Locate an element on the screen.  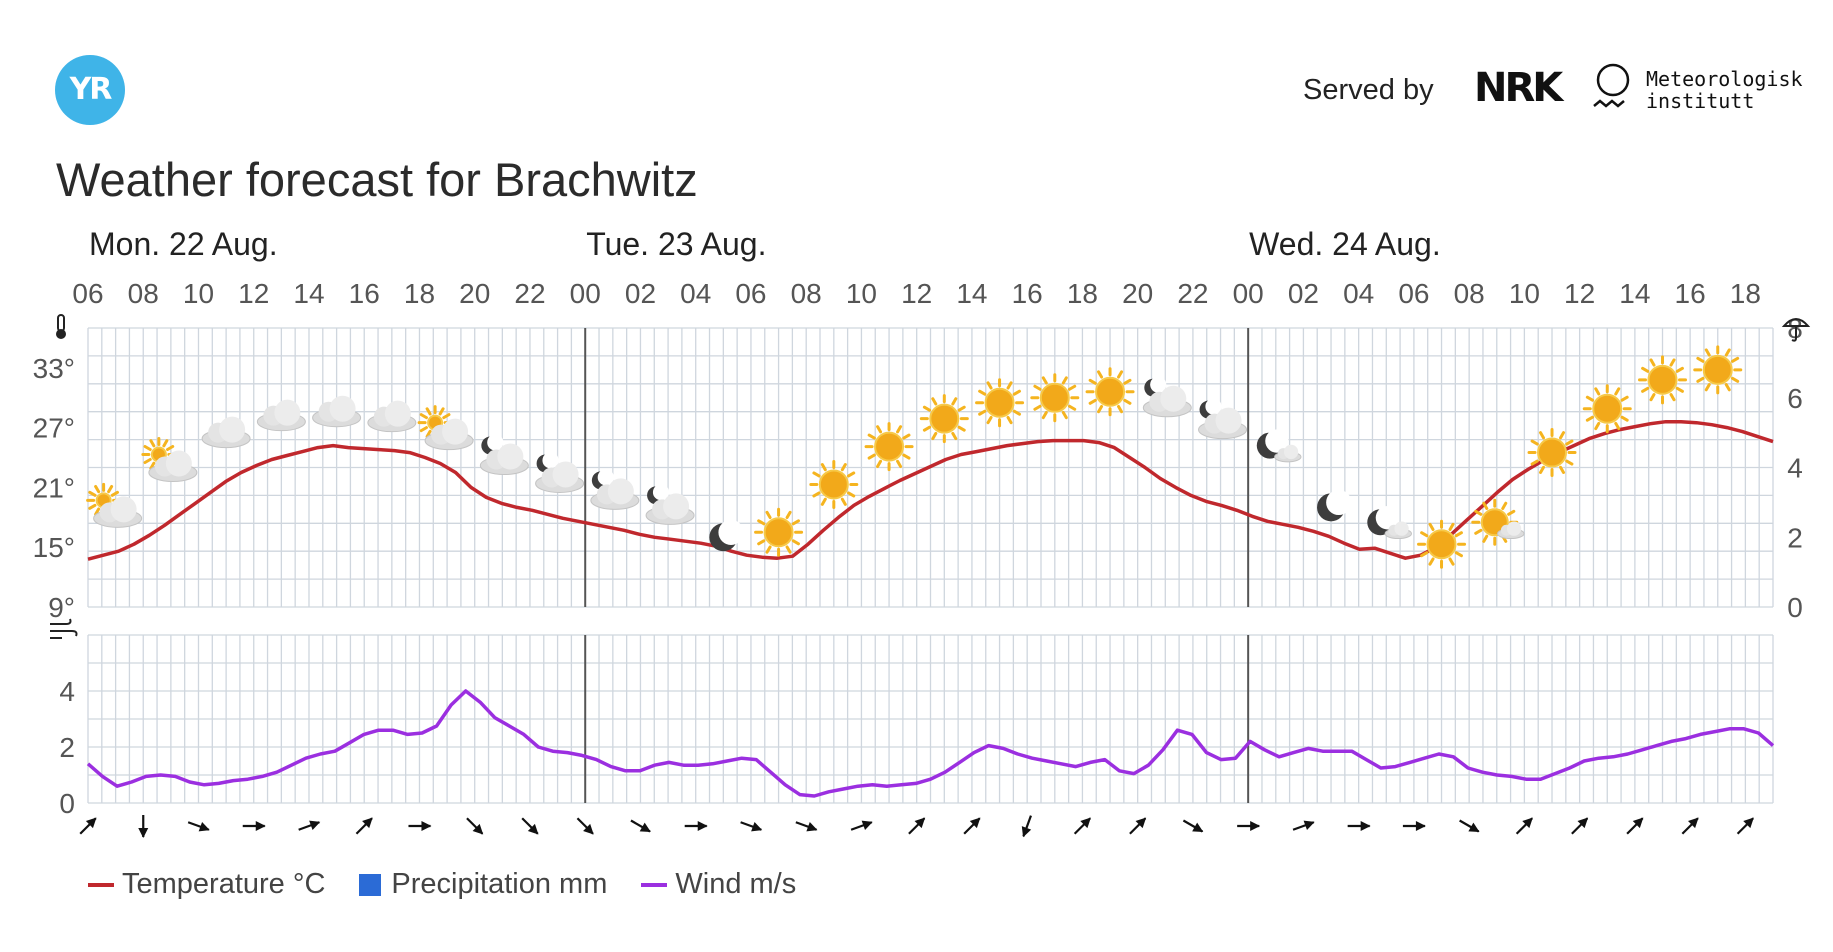
precipitation-tick-label: 0 is located at coordinates (1795, 607).